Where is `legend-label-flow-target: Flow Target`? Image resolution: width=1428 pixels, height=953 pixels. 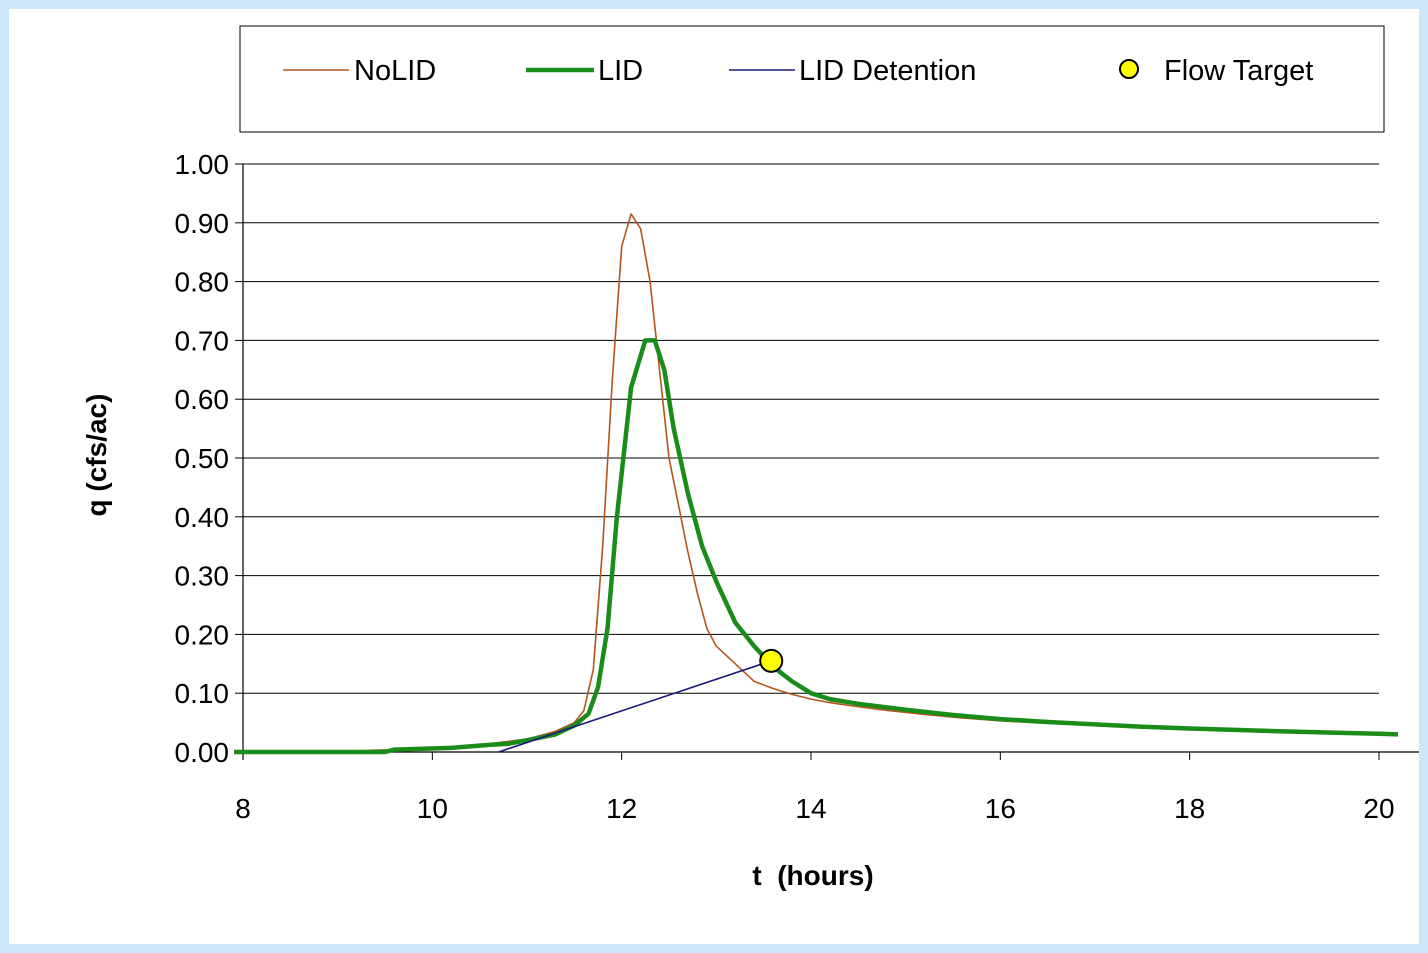 legend-label-flow-target: Flow Target is located at coordinates (1238, 71).